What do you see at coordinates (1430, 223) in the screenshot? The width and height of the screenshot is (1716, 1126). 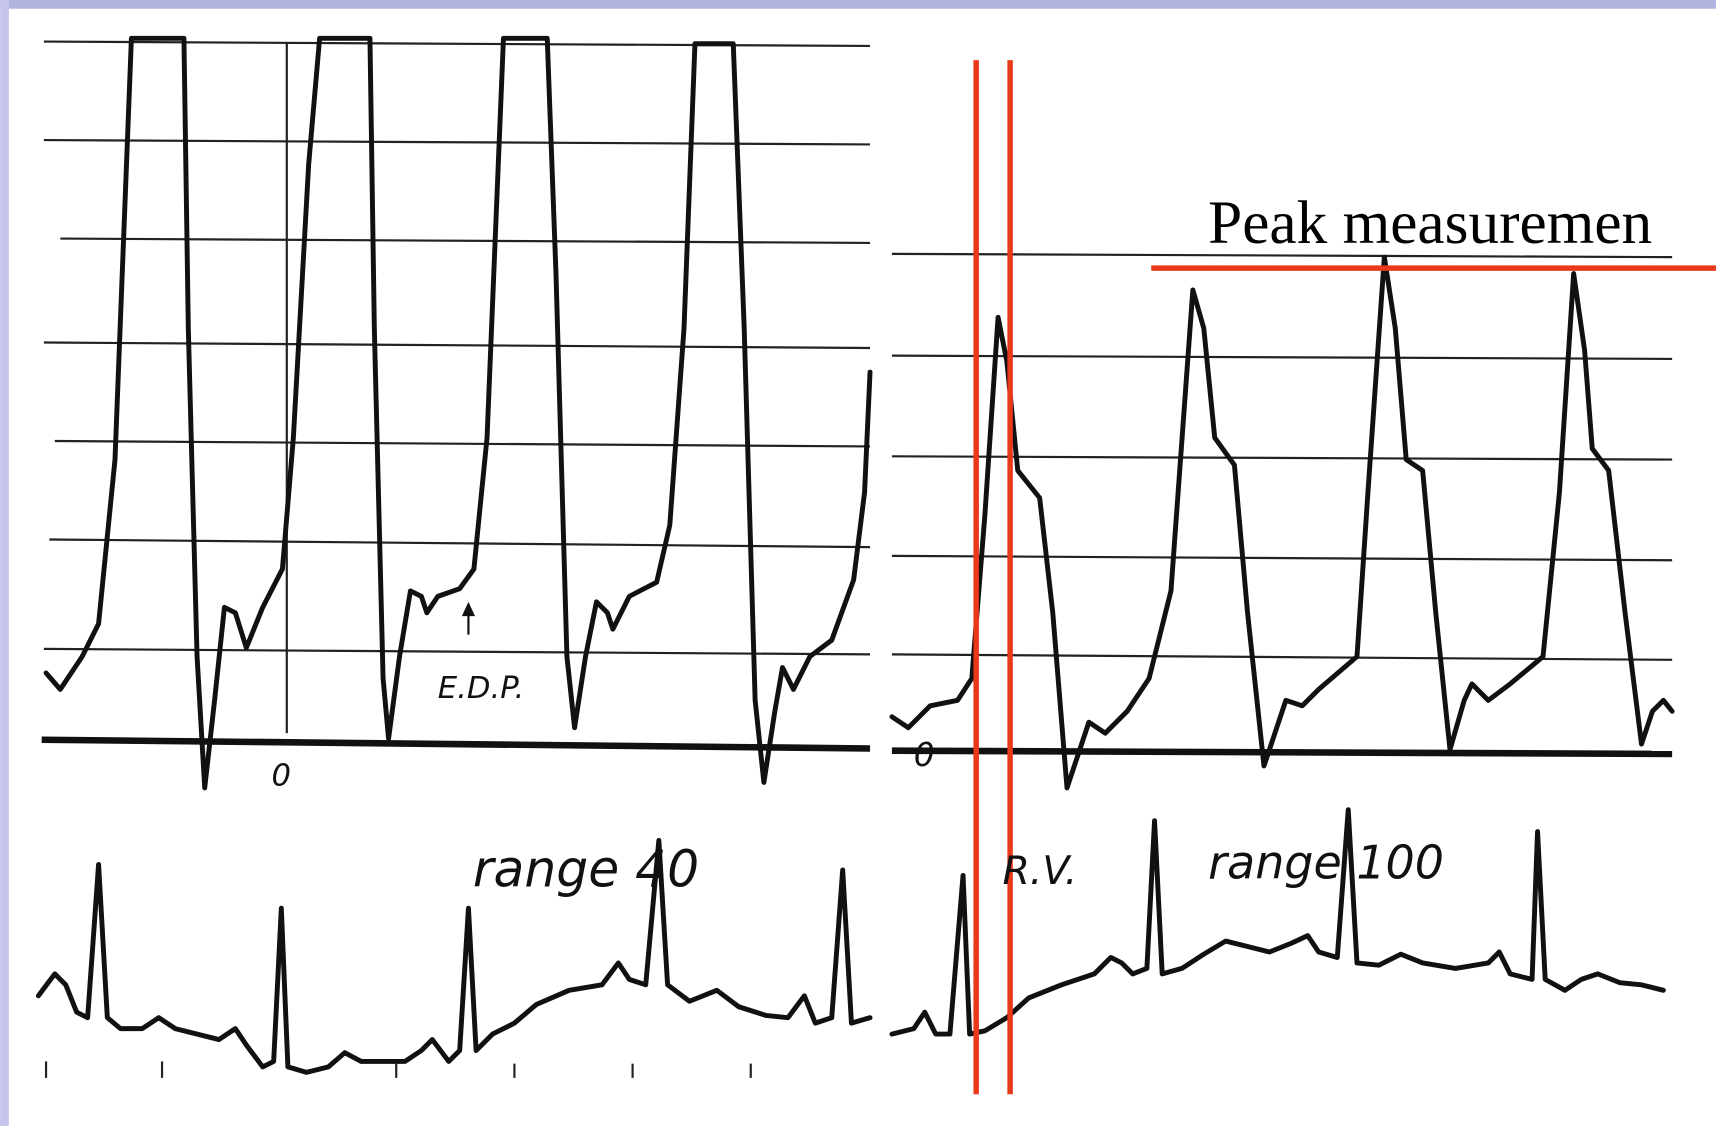 I see `slide-title: Peak measuremen` at bounding box center [1430, 223].